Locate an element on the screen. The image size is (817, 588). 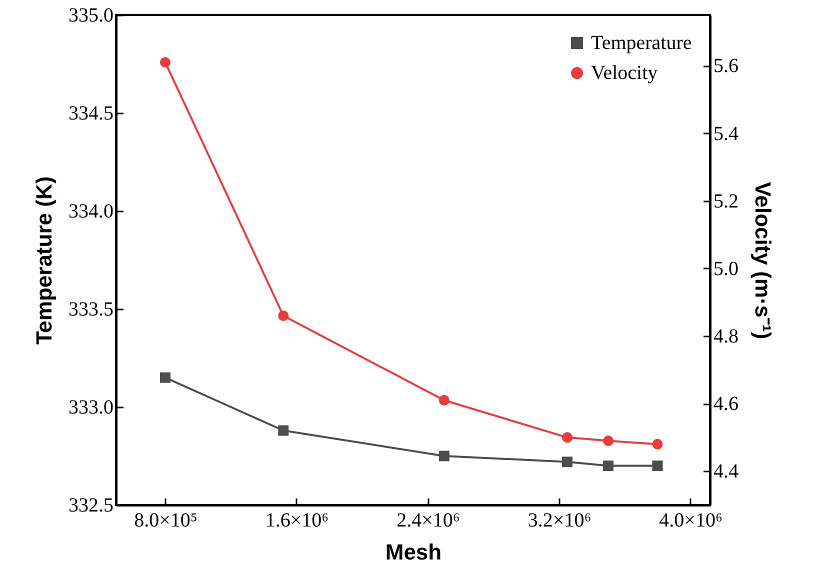
y2-tick-label: 4.8 is located at coordinates (726, 337).